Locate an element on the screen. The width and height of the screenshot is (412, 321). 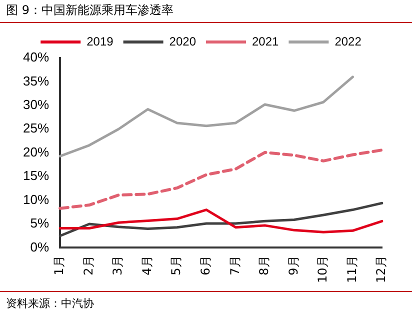
x-tick-label: 7月 is located at coordinates (235, 266).